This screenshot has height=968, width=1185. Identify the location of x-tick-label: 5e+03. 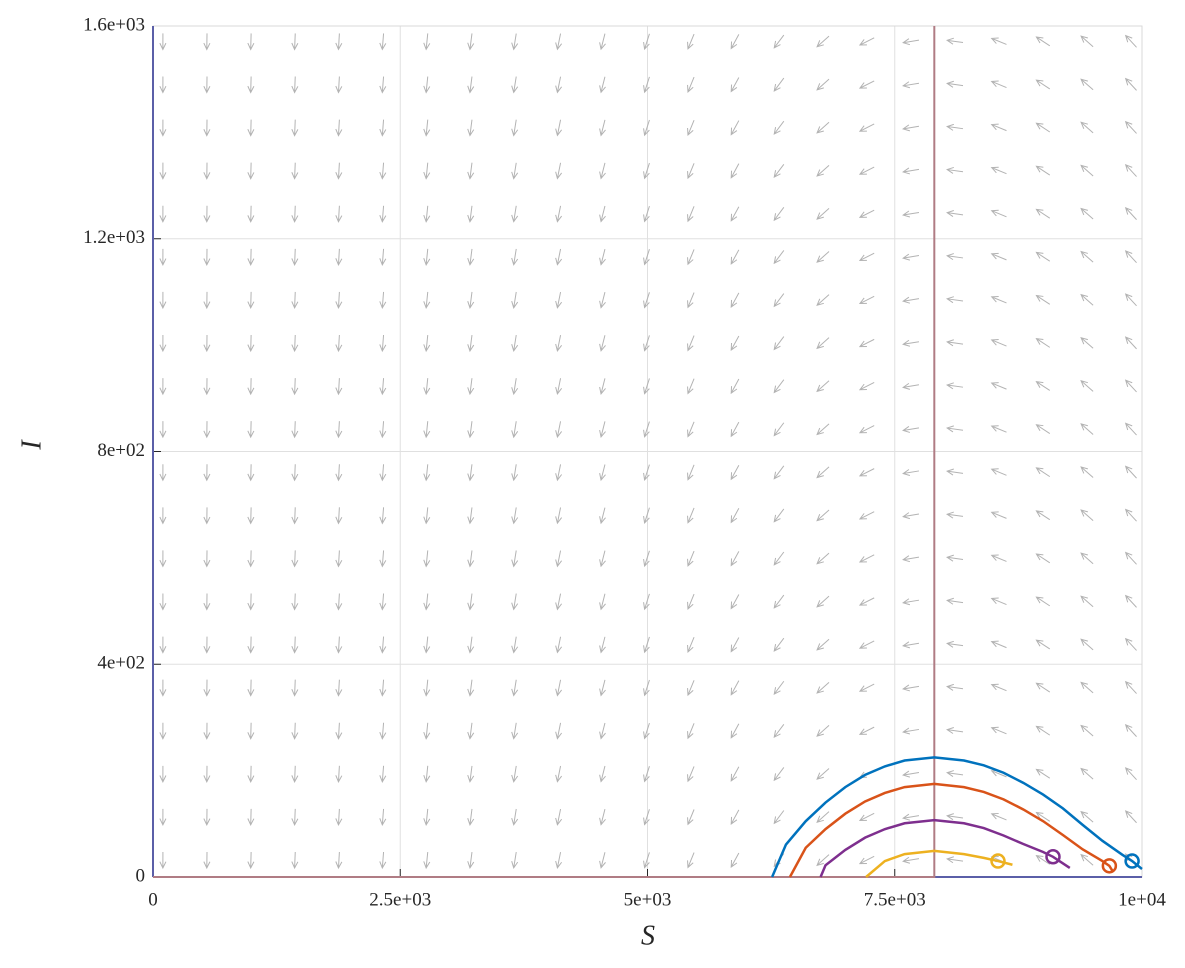
(648, 899).